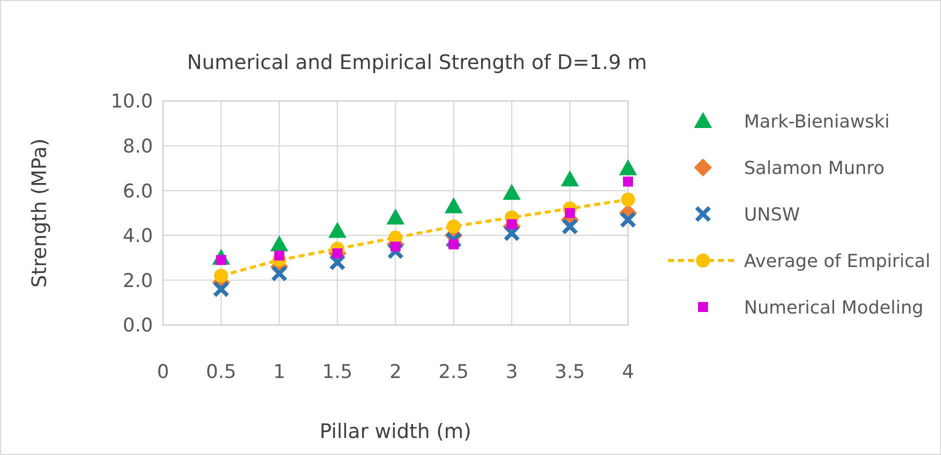 This screenshot has height=455, width=941. Describe the element at coordinates (834, 307) in the screenshot. I see `legend-label: Numerical Modeling` at that location.